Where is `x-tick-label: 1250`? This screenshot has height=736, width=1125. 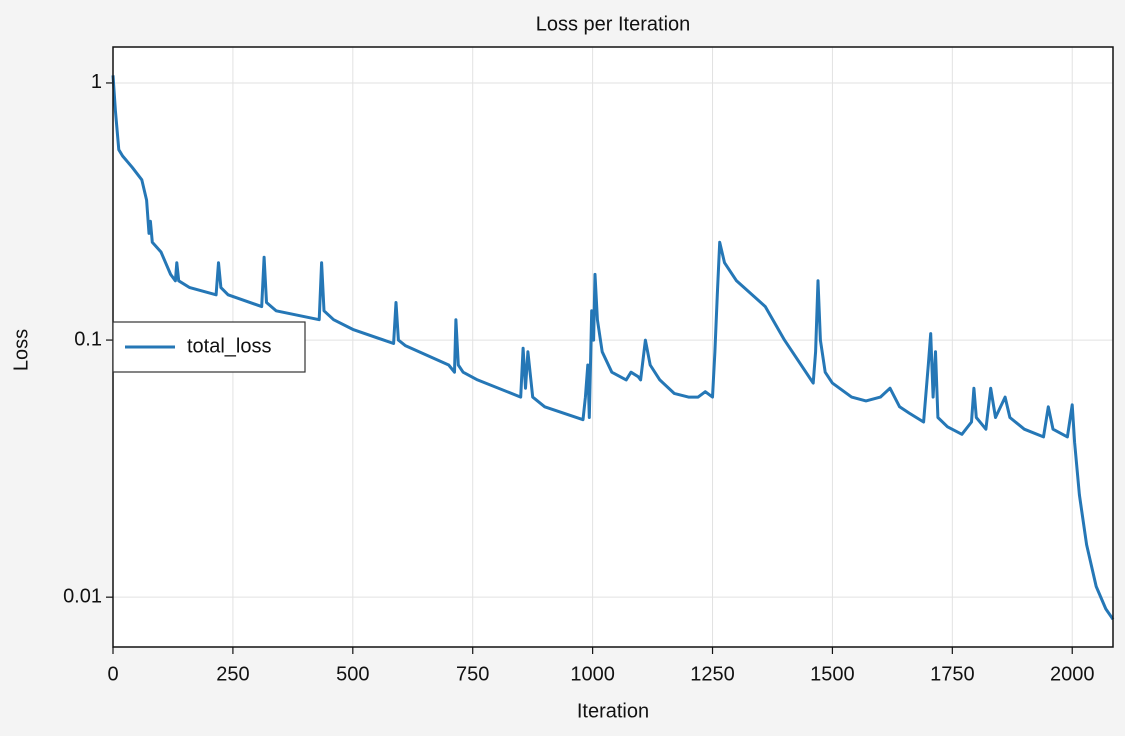 x-tick-label: 1250 is located at coordinates (712, 674).